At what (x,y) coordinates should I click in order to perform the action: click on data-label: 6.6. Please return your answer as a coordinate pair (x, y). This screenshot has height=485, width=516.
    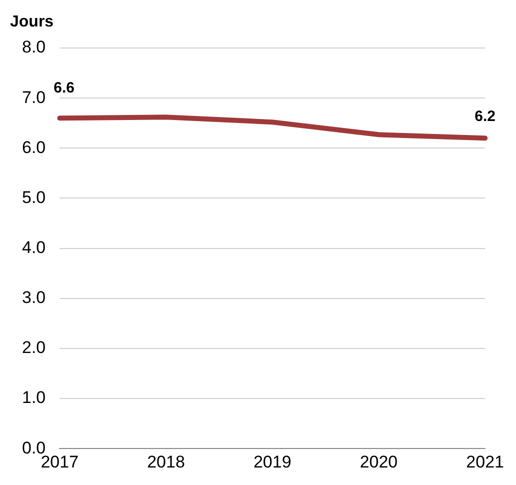
    Looking at the image, I should click on (64, 88).